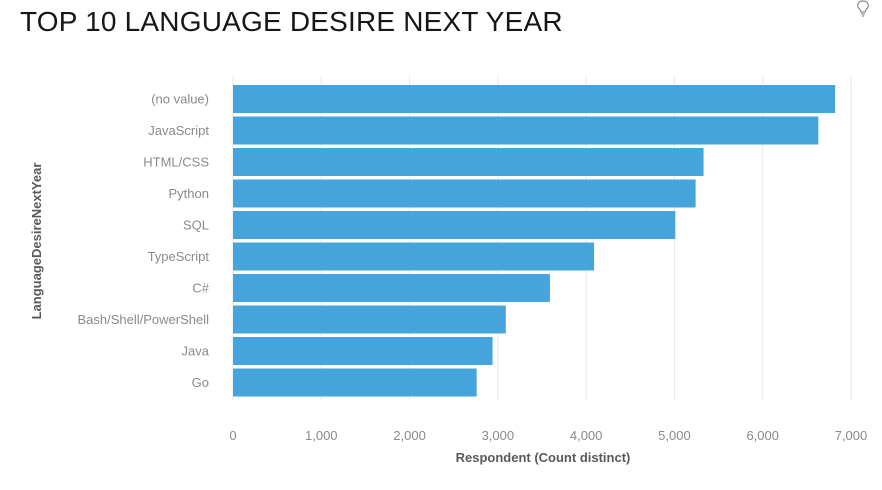 The height and width of the screenshot is (490, 882). What do you see at coordinates (409, 435) in the screenshot?
I see `x-tick-label: 2,000` at bounding box center [409, 435].